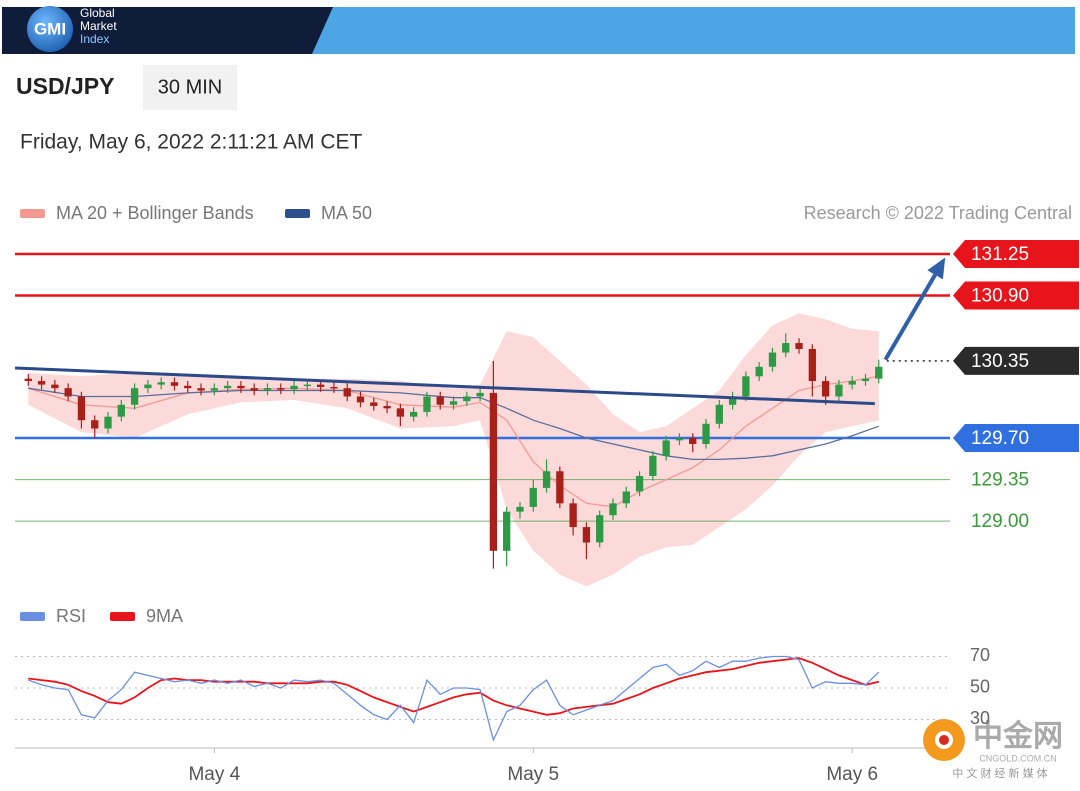 Image resolution: width=1080 pixels, height=791 pixels. What do you see at coordinates (97, 13) in the screenshot?
I see `brand: Global` at bounding box center [97, 13].